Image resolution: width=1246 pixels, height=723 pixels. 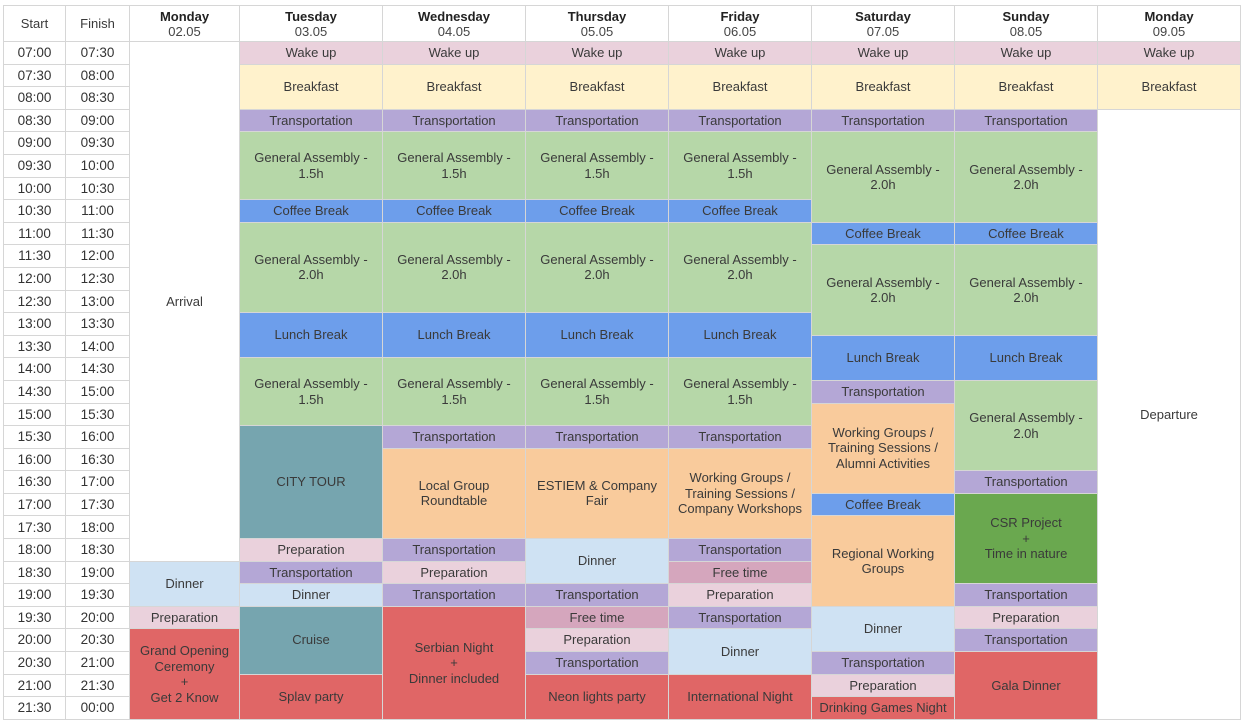 What do you see at coordinates (1026, 539) in the screenshot?
I see `schedule-event: CSR Project + Time in nature` at bounding box center [1026, 539].